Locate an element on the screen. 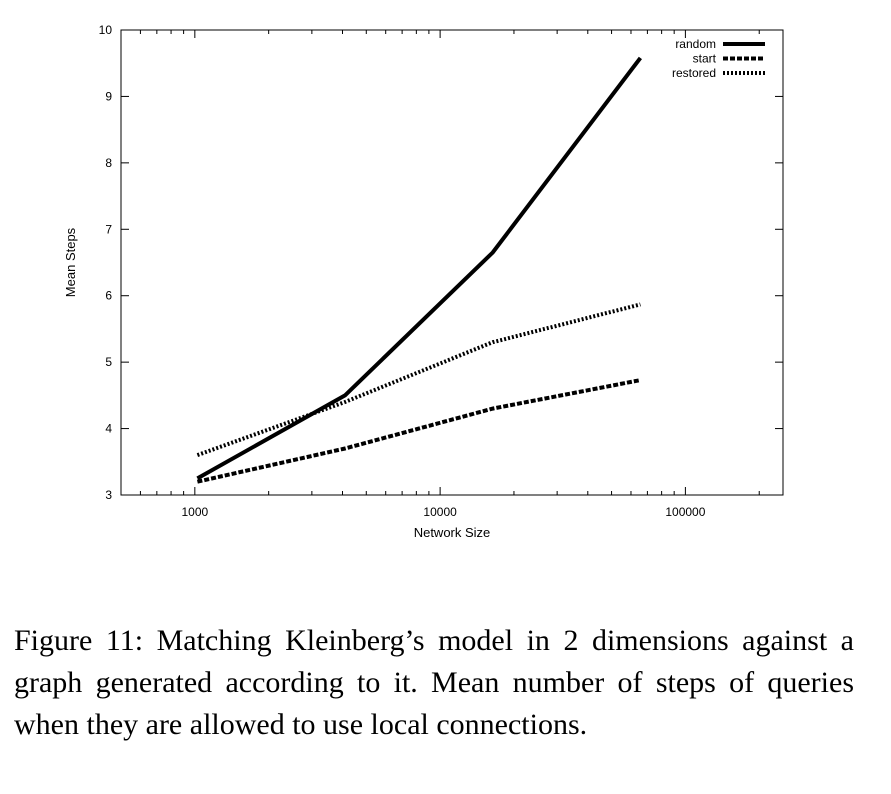 This screenshot has height=794, width=891. x-axis-title: Network Size is located at coordinates (452, 532).